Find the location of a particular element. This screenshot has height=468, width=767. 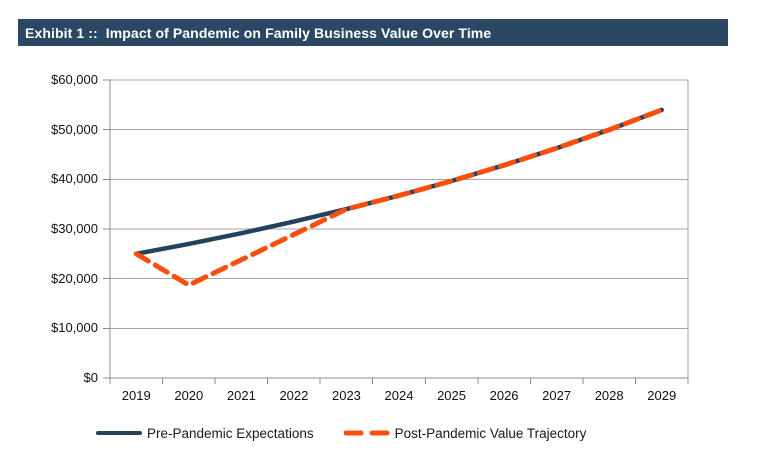

x-tick-label: 2023 is located at coordinates (346, 395).